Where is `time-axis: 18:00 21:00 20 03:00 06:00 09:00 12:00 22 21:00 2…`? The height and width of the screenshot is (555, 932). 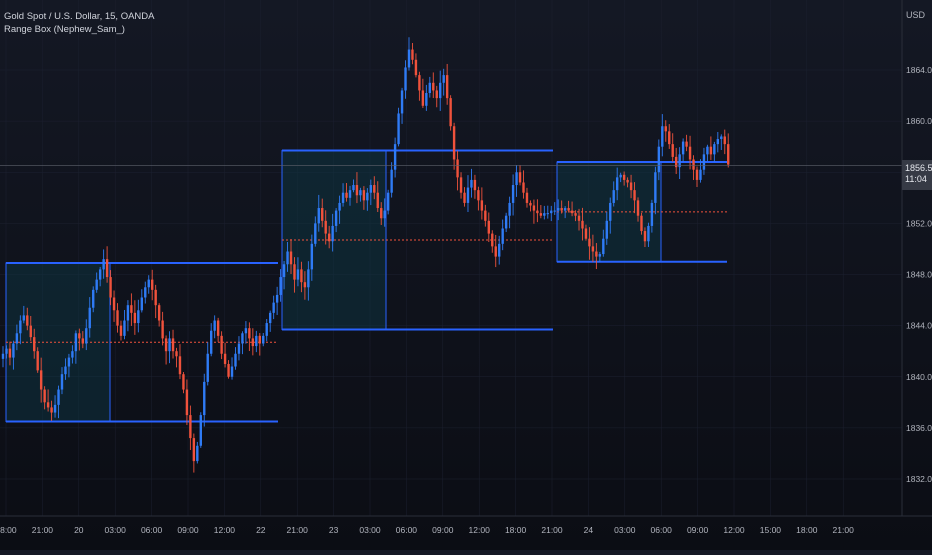
time-axis: 18:00 21:00 20 03:00 06:00 09:00 12:00 22 21:00 2… is located at coordinates (427, 530).